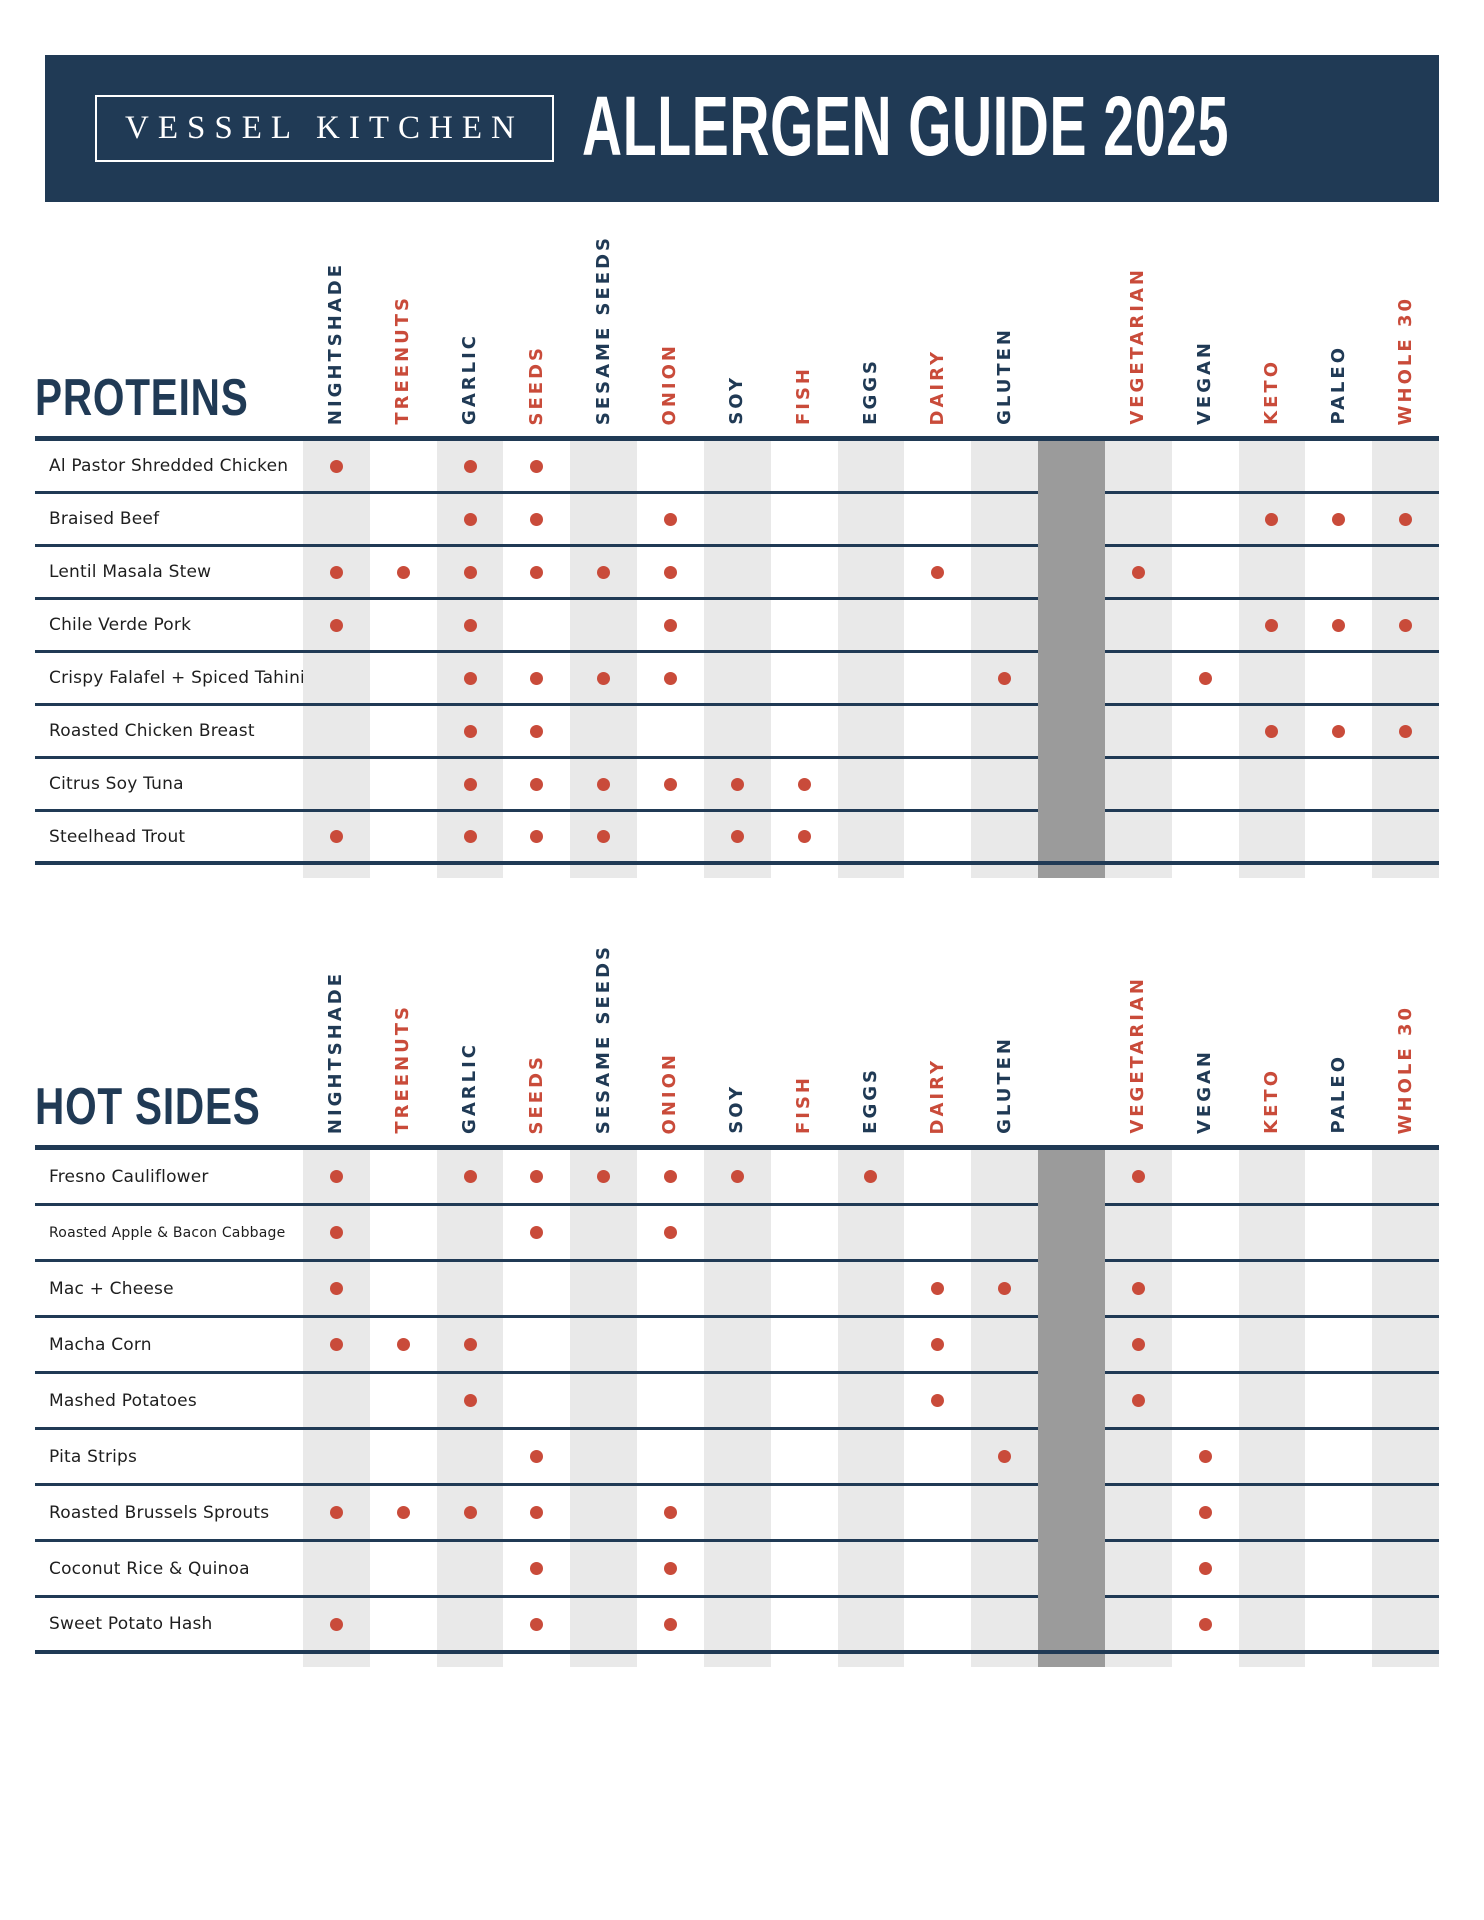 Image resolution: width=1484 pixels, height=1920 pixels. Describe the element at coordinates (1205, 1176) in the screenshot. I see `cell-vegan` at that location.